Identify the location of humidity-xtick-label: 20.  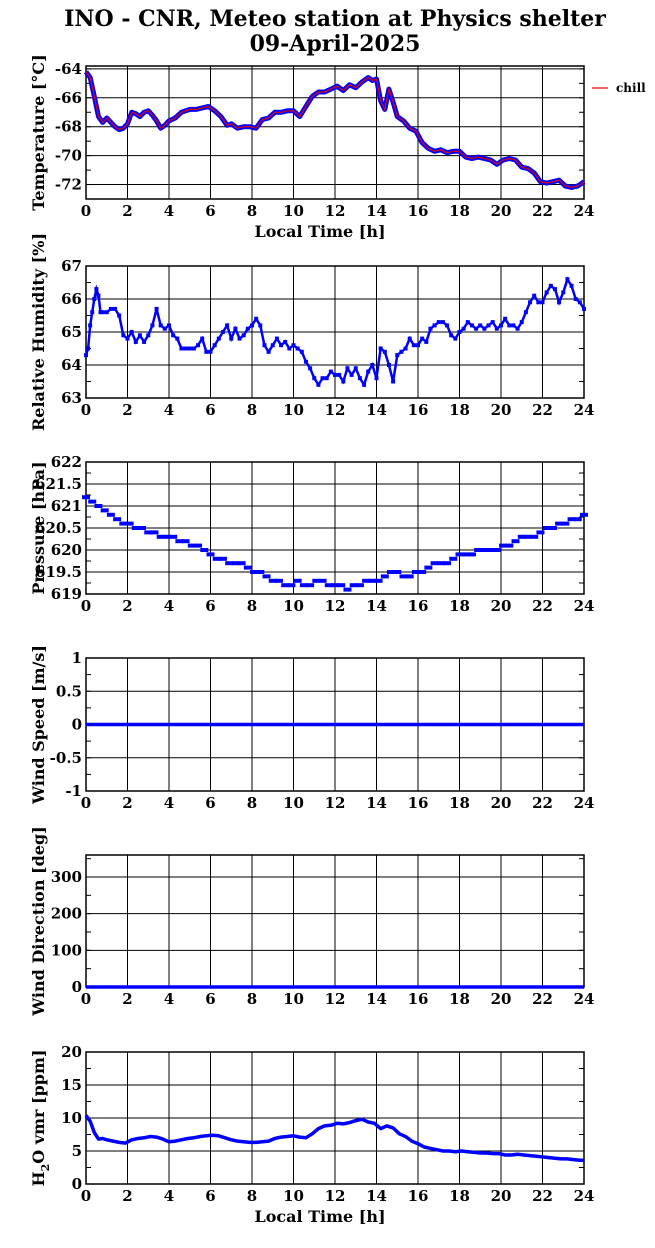
(501, 410).